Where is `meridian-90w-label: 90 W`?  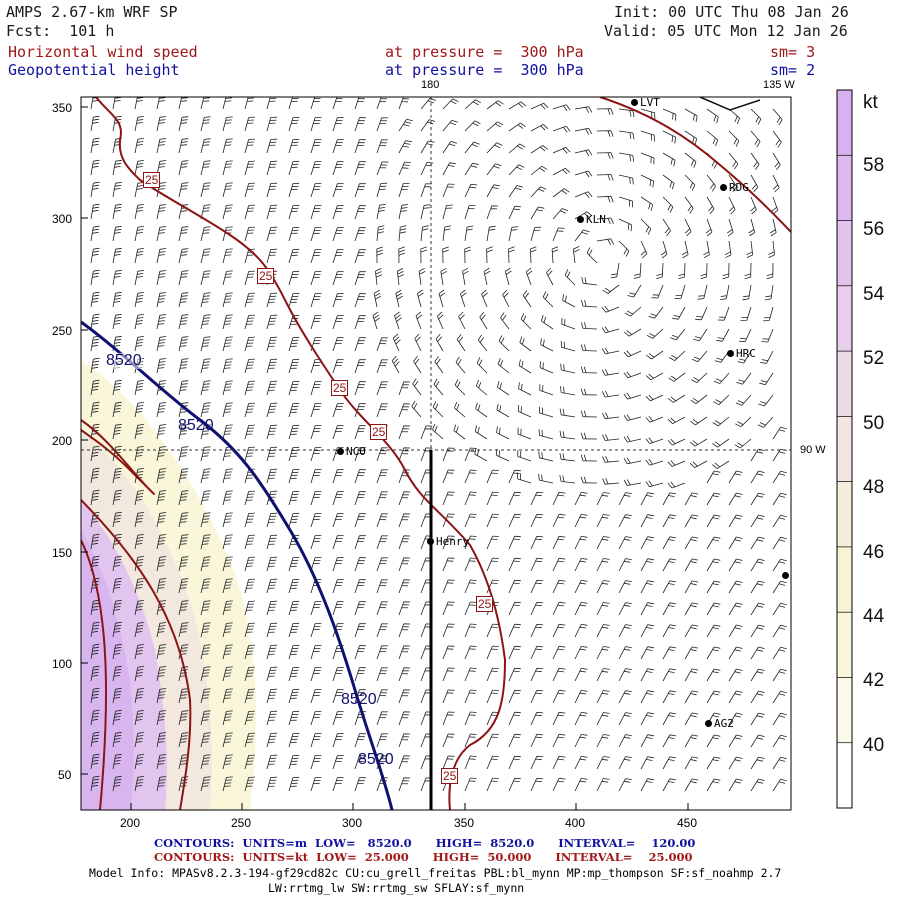 meridian-90w-label: 90 W is located at coordinates (813, 450).